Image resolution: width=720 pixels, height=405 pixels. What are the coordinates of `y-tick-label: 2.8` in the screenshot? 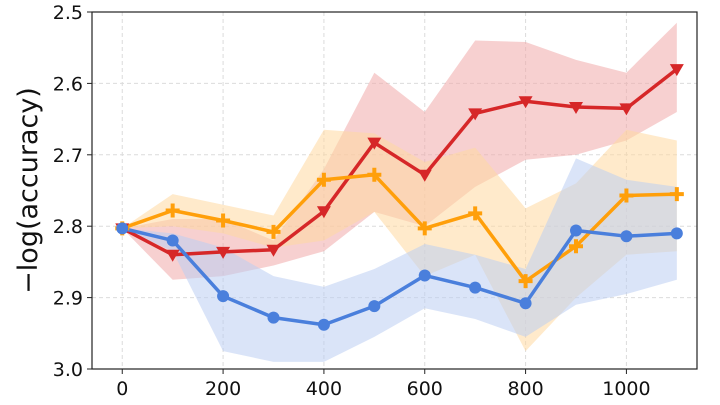 It's located at (68, 227).